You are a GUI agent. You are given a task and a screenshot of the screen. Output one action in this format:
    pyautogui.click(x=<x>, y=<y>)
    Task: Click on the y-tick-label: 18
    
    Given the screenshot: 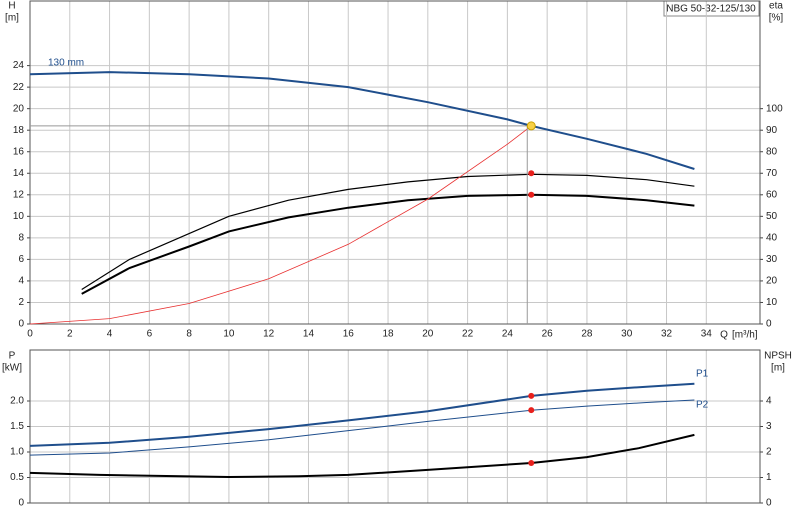 What is the action you would take?
    pyautogui.click(x=19, y=130)
    